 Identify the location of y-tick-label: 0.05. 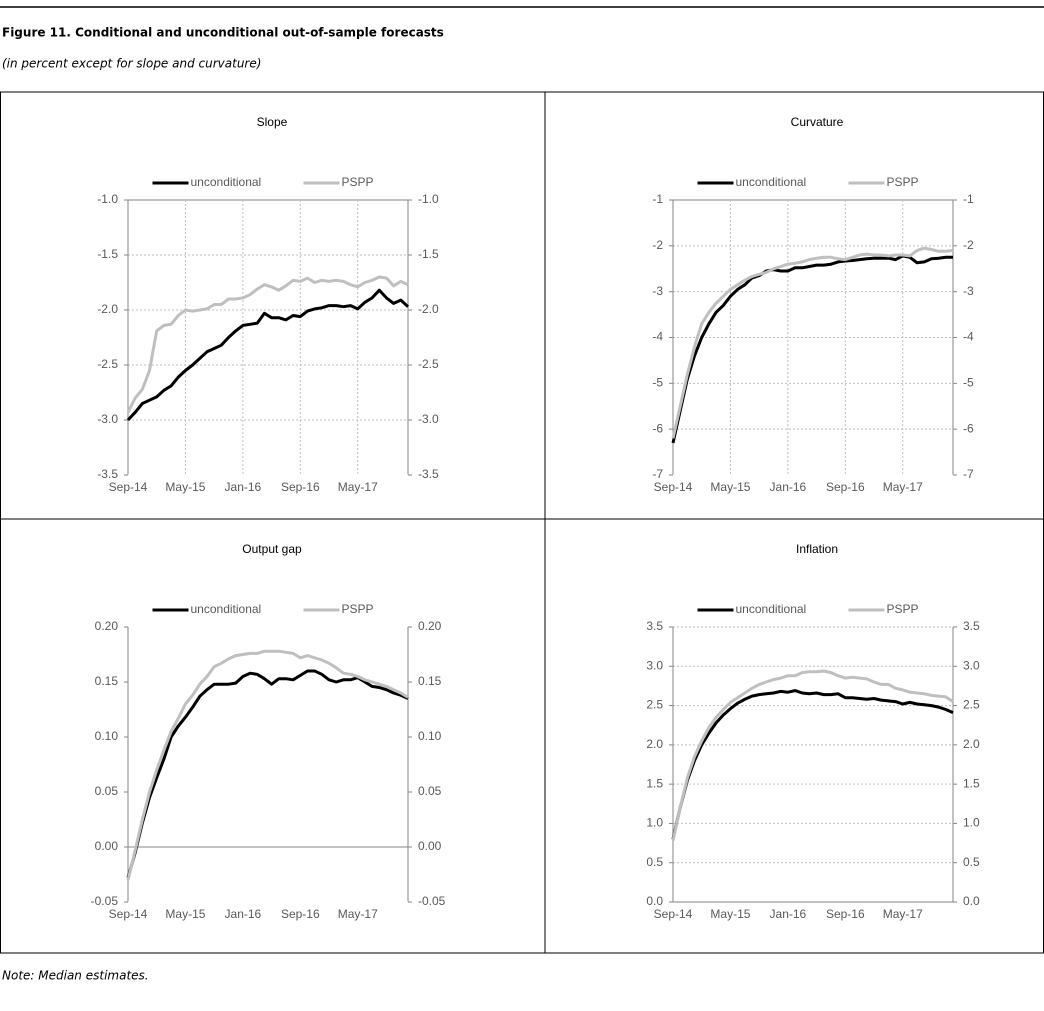
(107, 791).